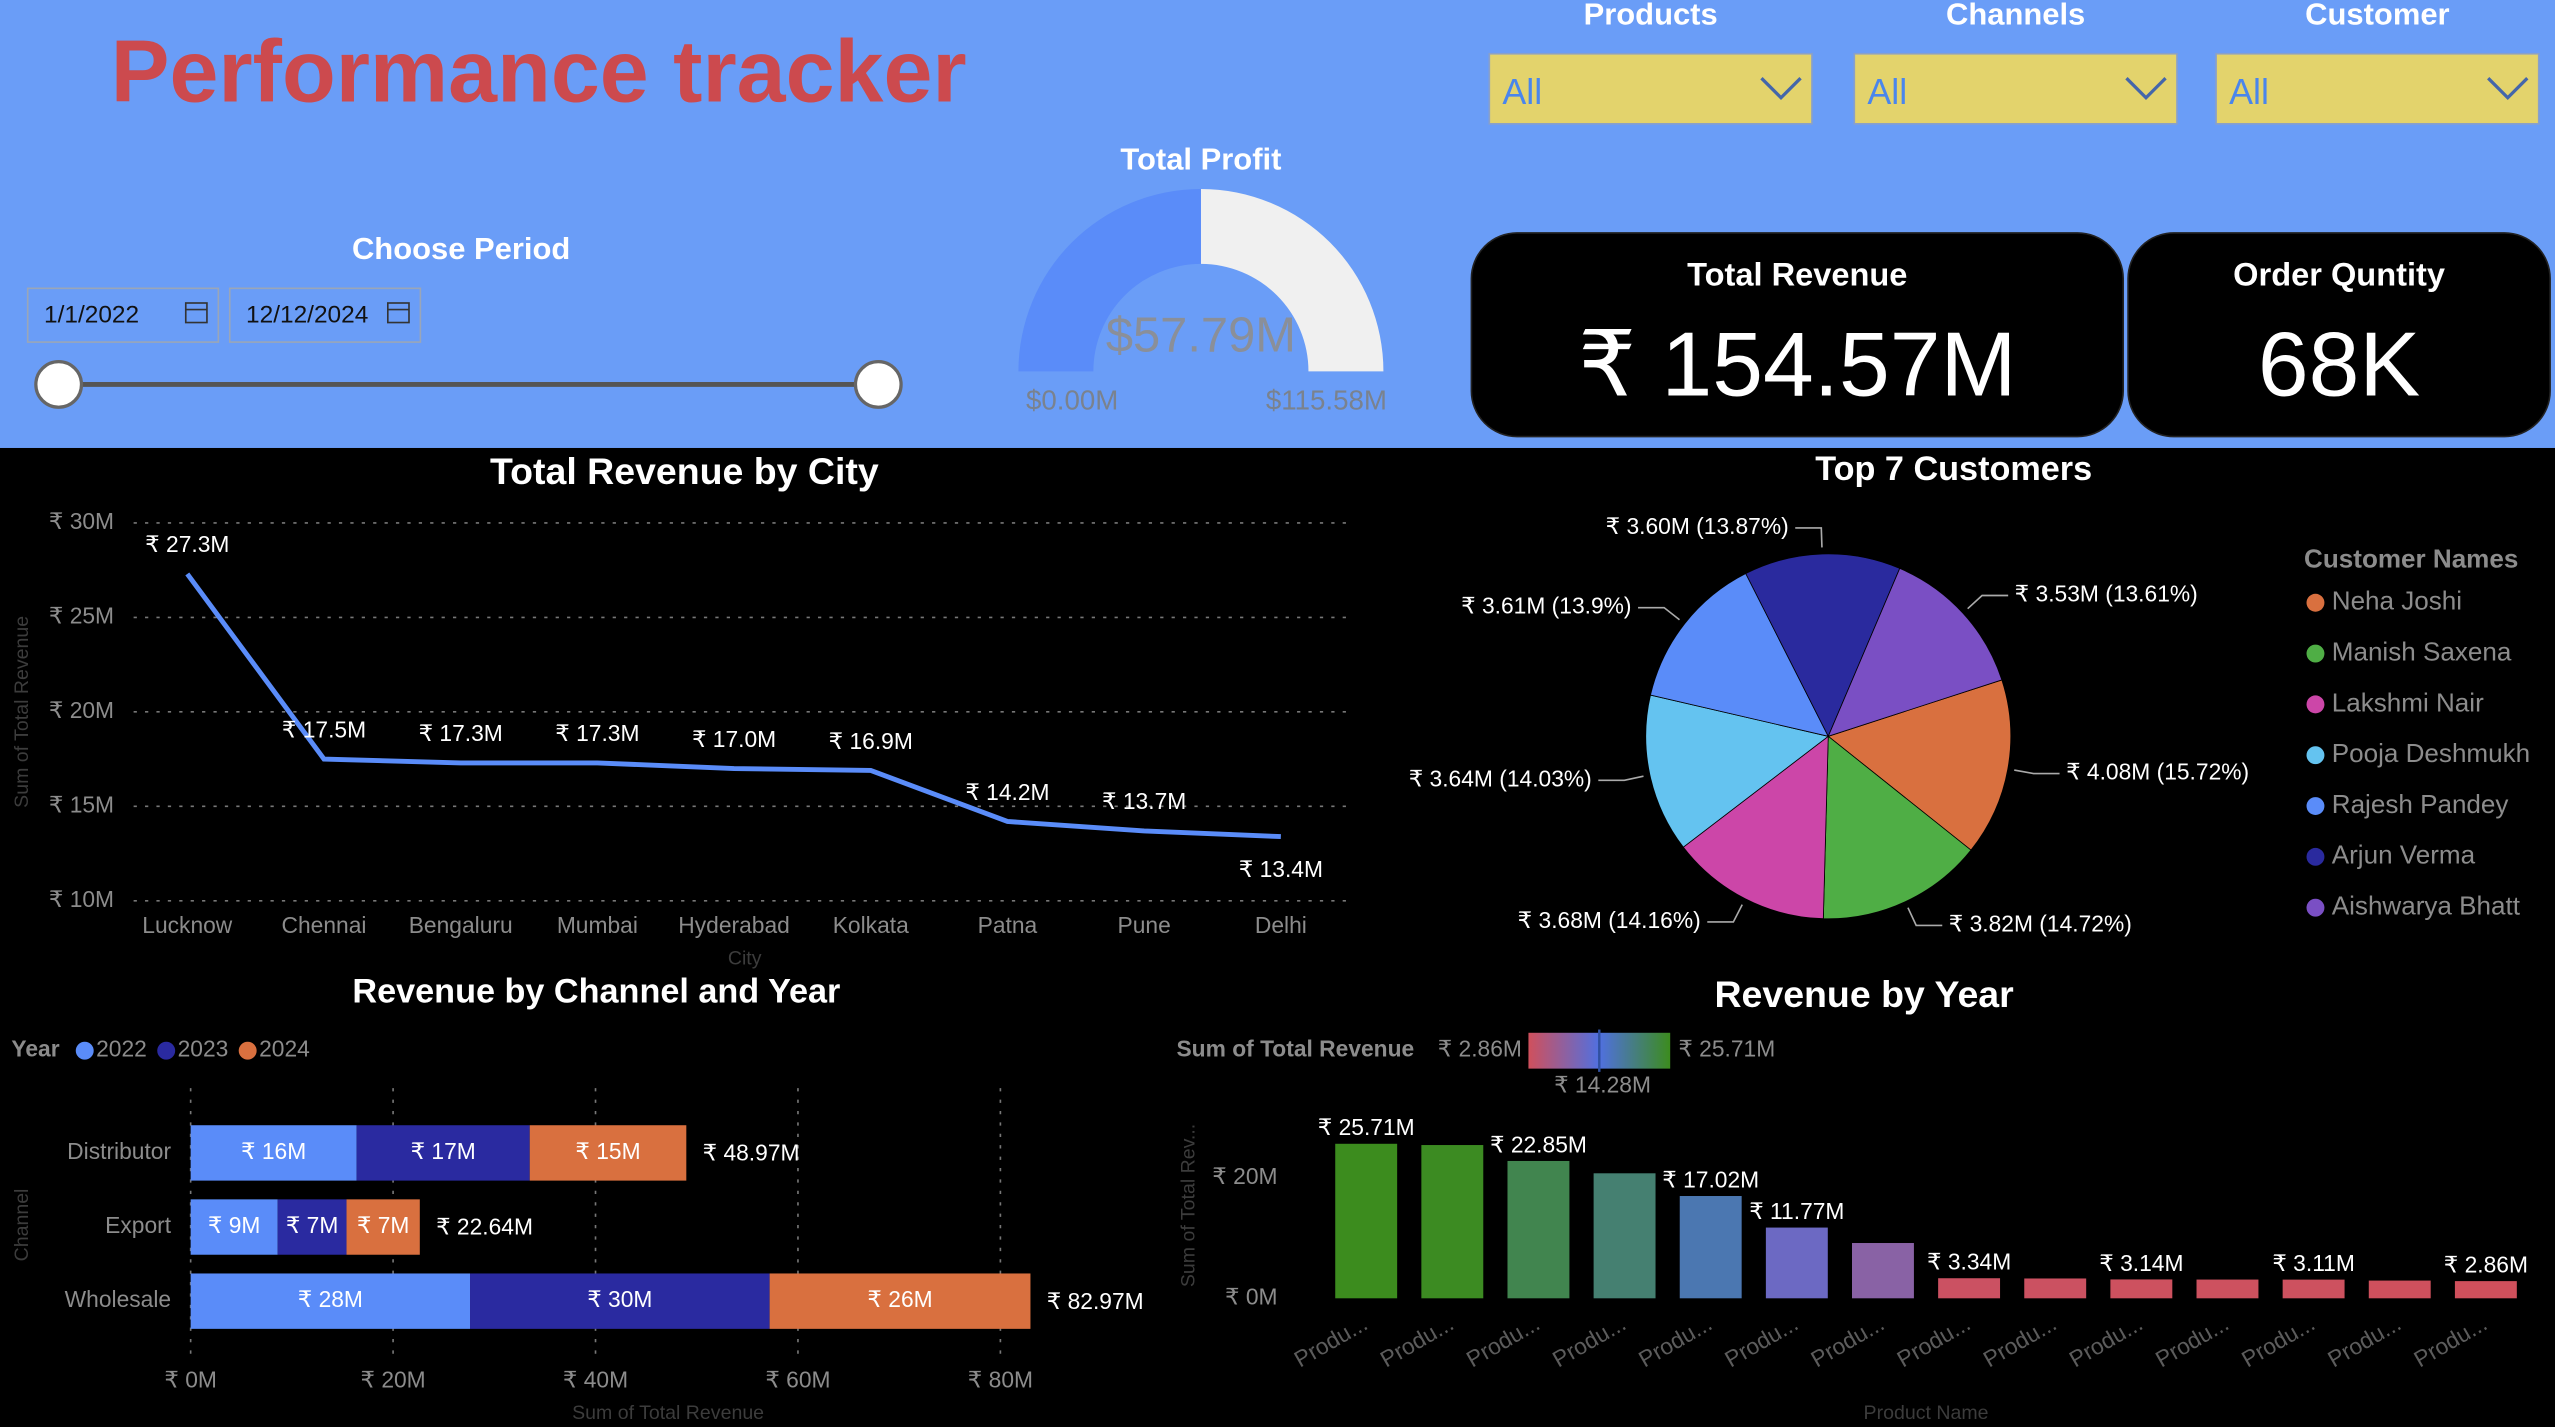 Image resolution: width=2555 pixels, height=1427 pixels. I want to click on y-tick-label: ₹ 10M, so click(81, 899).